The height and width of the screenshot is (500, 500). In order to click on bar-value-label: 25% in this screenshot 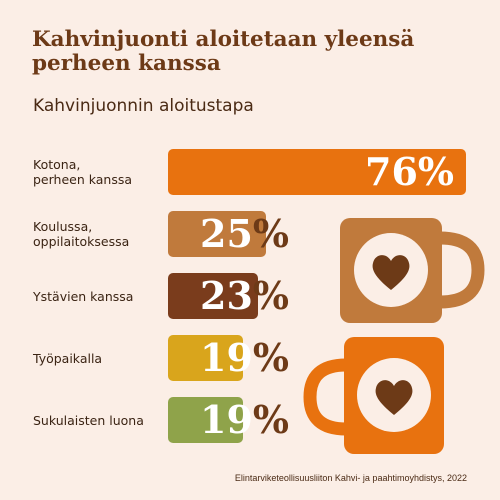, I will do `click(244, 233)`.